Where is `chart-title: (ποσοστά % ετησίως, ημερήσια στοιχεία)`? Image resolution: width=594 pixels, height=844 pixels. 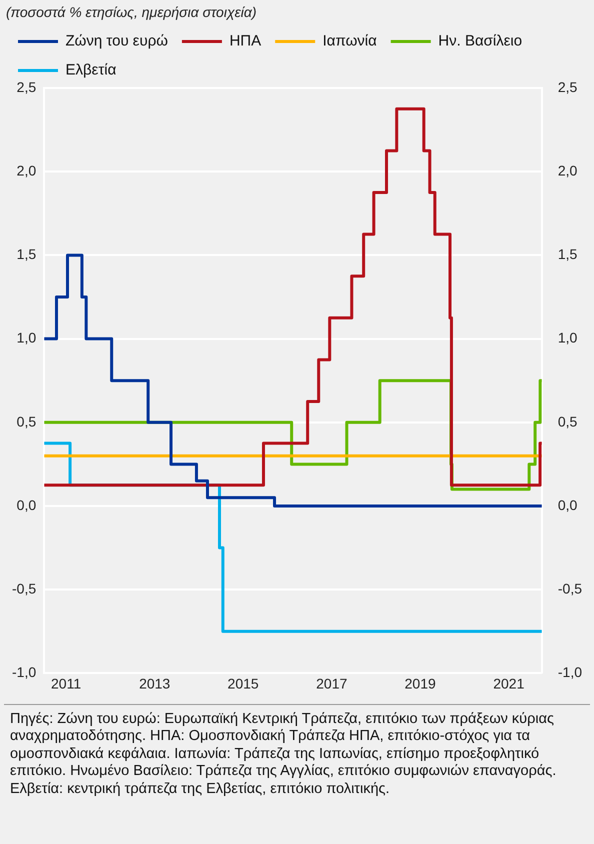 chart-title: (ποσοστά % ετησίως, ημερήσια στοιχεία) is located at coordinates (131, 11).